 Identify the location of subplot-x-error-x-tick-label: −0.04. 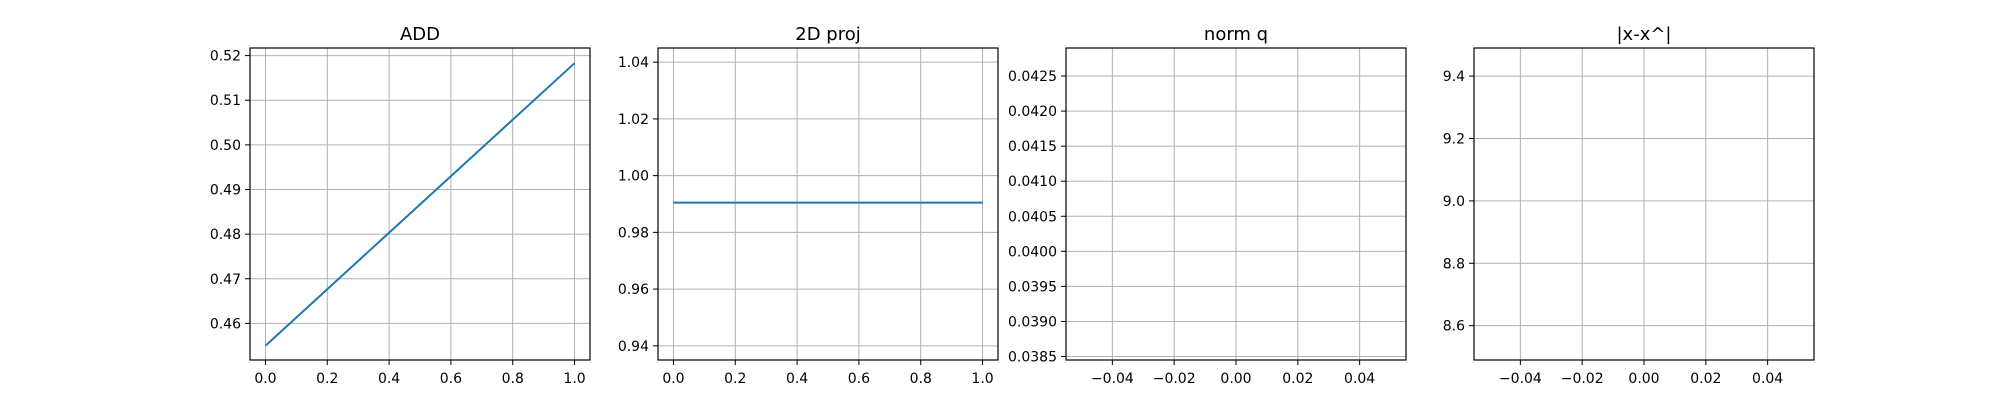
(1520, 379).